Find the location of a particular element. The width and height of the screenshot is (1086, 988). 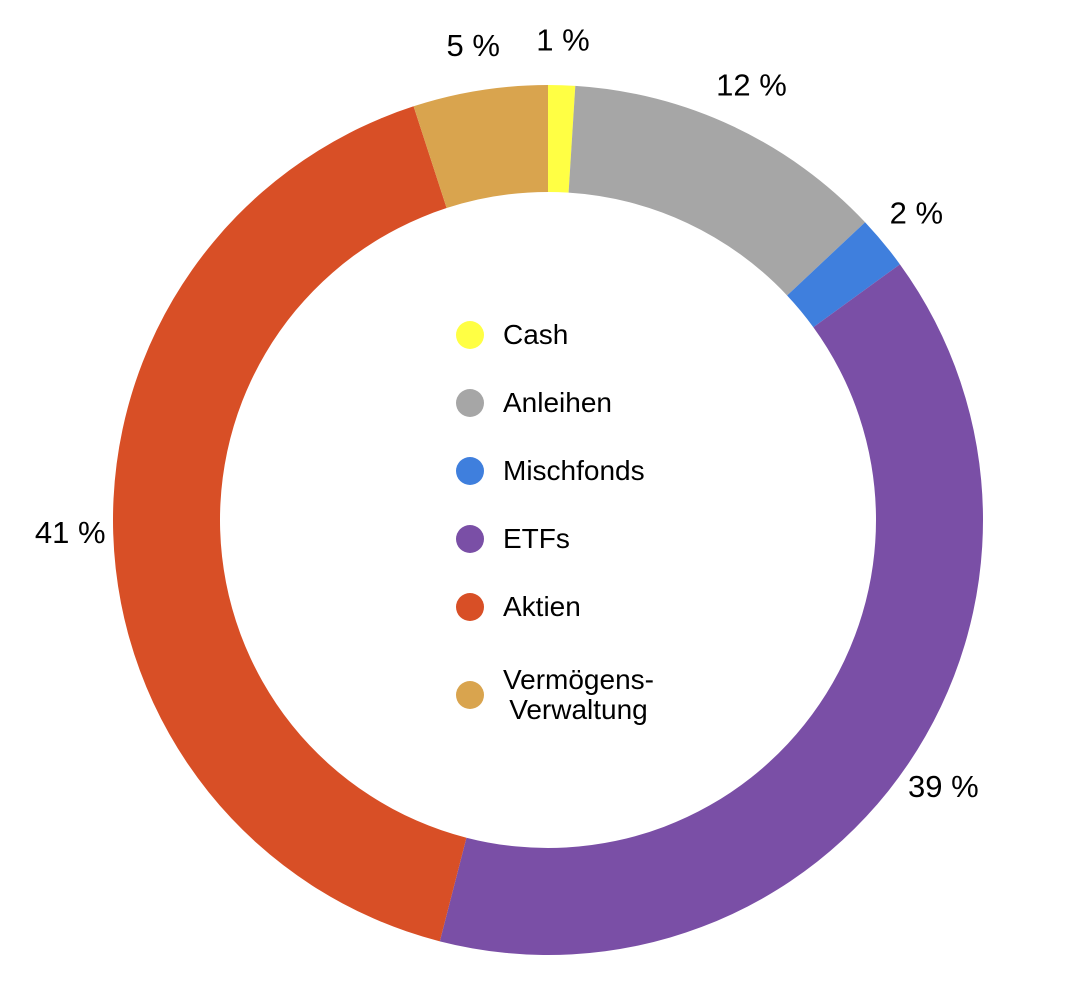

value-label: 2 % is located at coordinates (916, 212).